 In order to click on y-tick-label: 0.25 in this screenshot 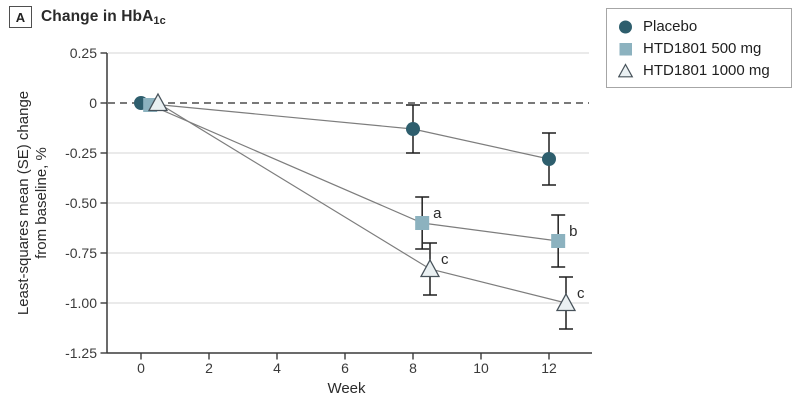, I will do `click(83, 53)`.